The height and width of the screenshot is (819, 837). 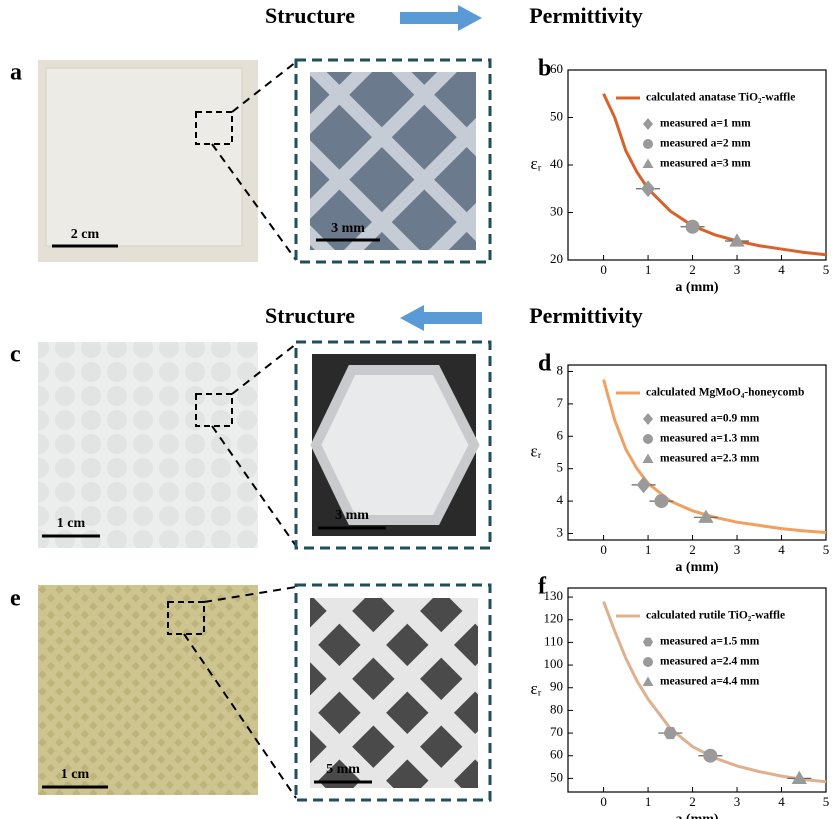 What do you see at coordinates (343, 769) in the screenshot?
I see `scale-label: 5 mm` at bounding box center [343, 769].